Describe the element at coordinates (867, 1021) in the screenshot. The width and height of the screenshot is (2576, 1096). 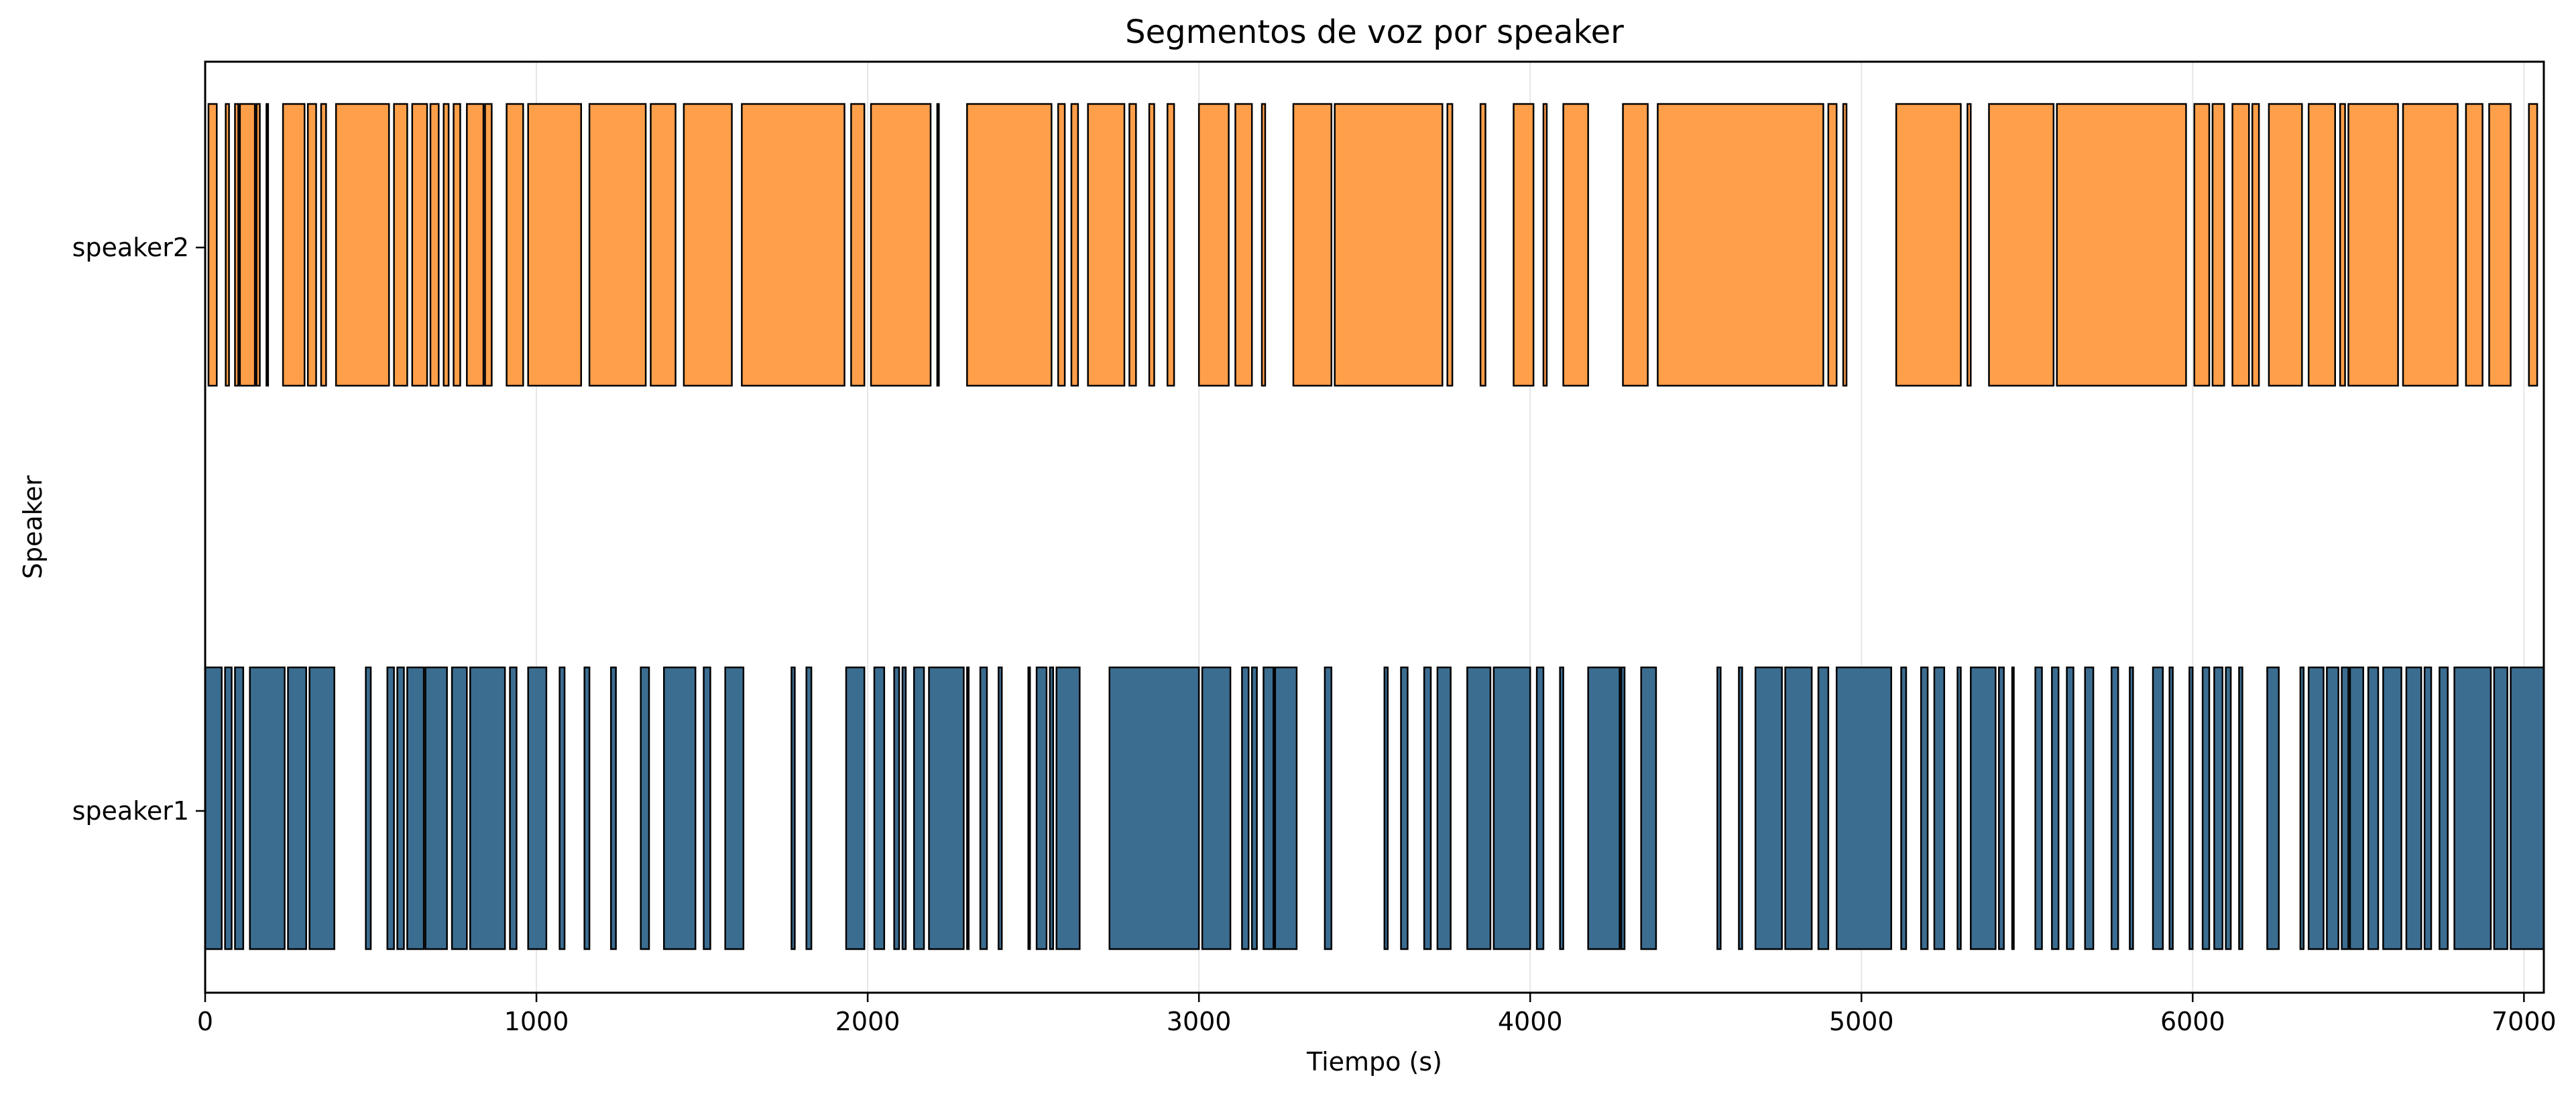
I see `x-tick-label: 2000` at that location.